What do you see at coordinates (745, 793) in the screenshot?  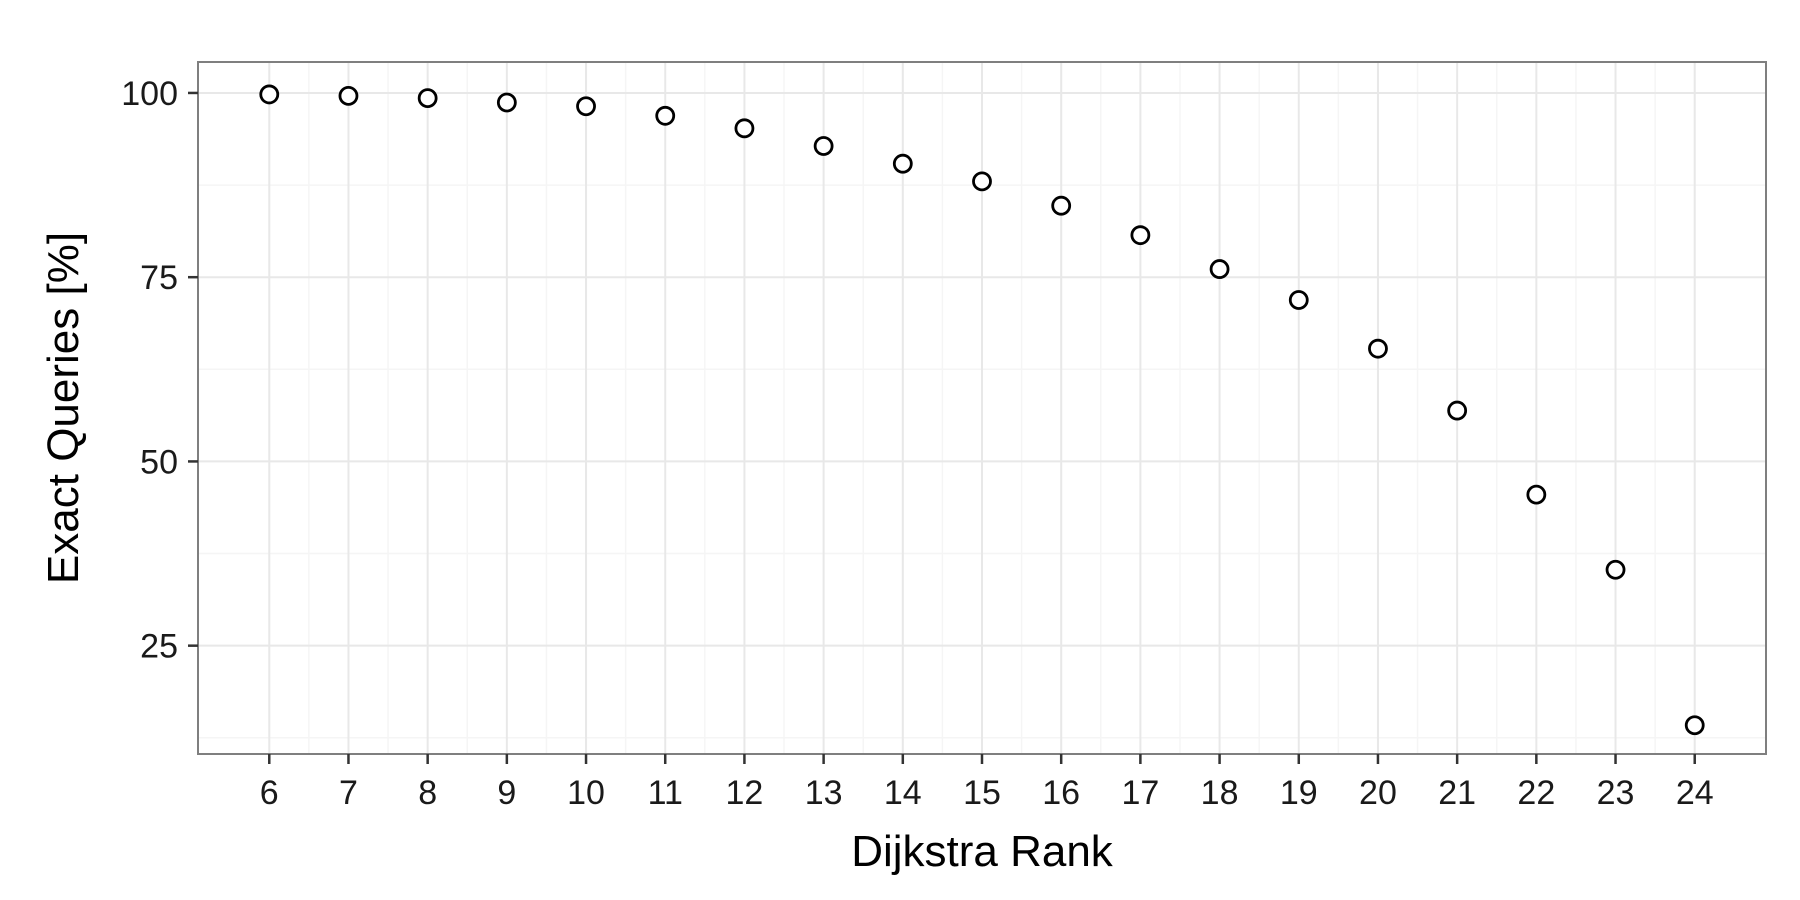 I see `x-tick-label: 12` at bounding box center [745, 793].